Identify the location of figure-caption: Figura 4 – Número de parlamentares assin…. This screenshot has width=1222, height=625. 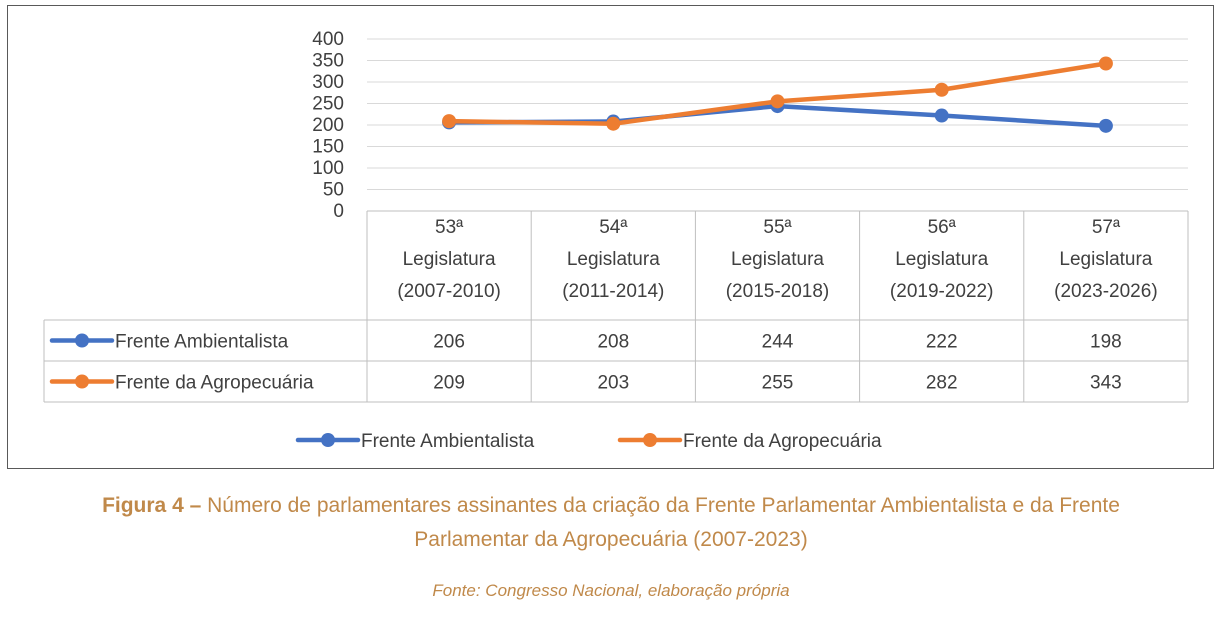
(611, 506).